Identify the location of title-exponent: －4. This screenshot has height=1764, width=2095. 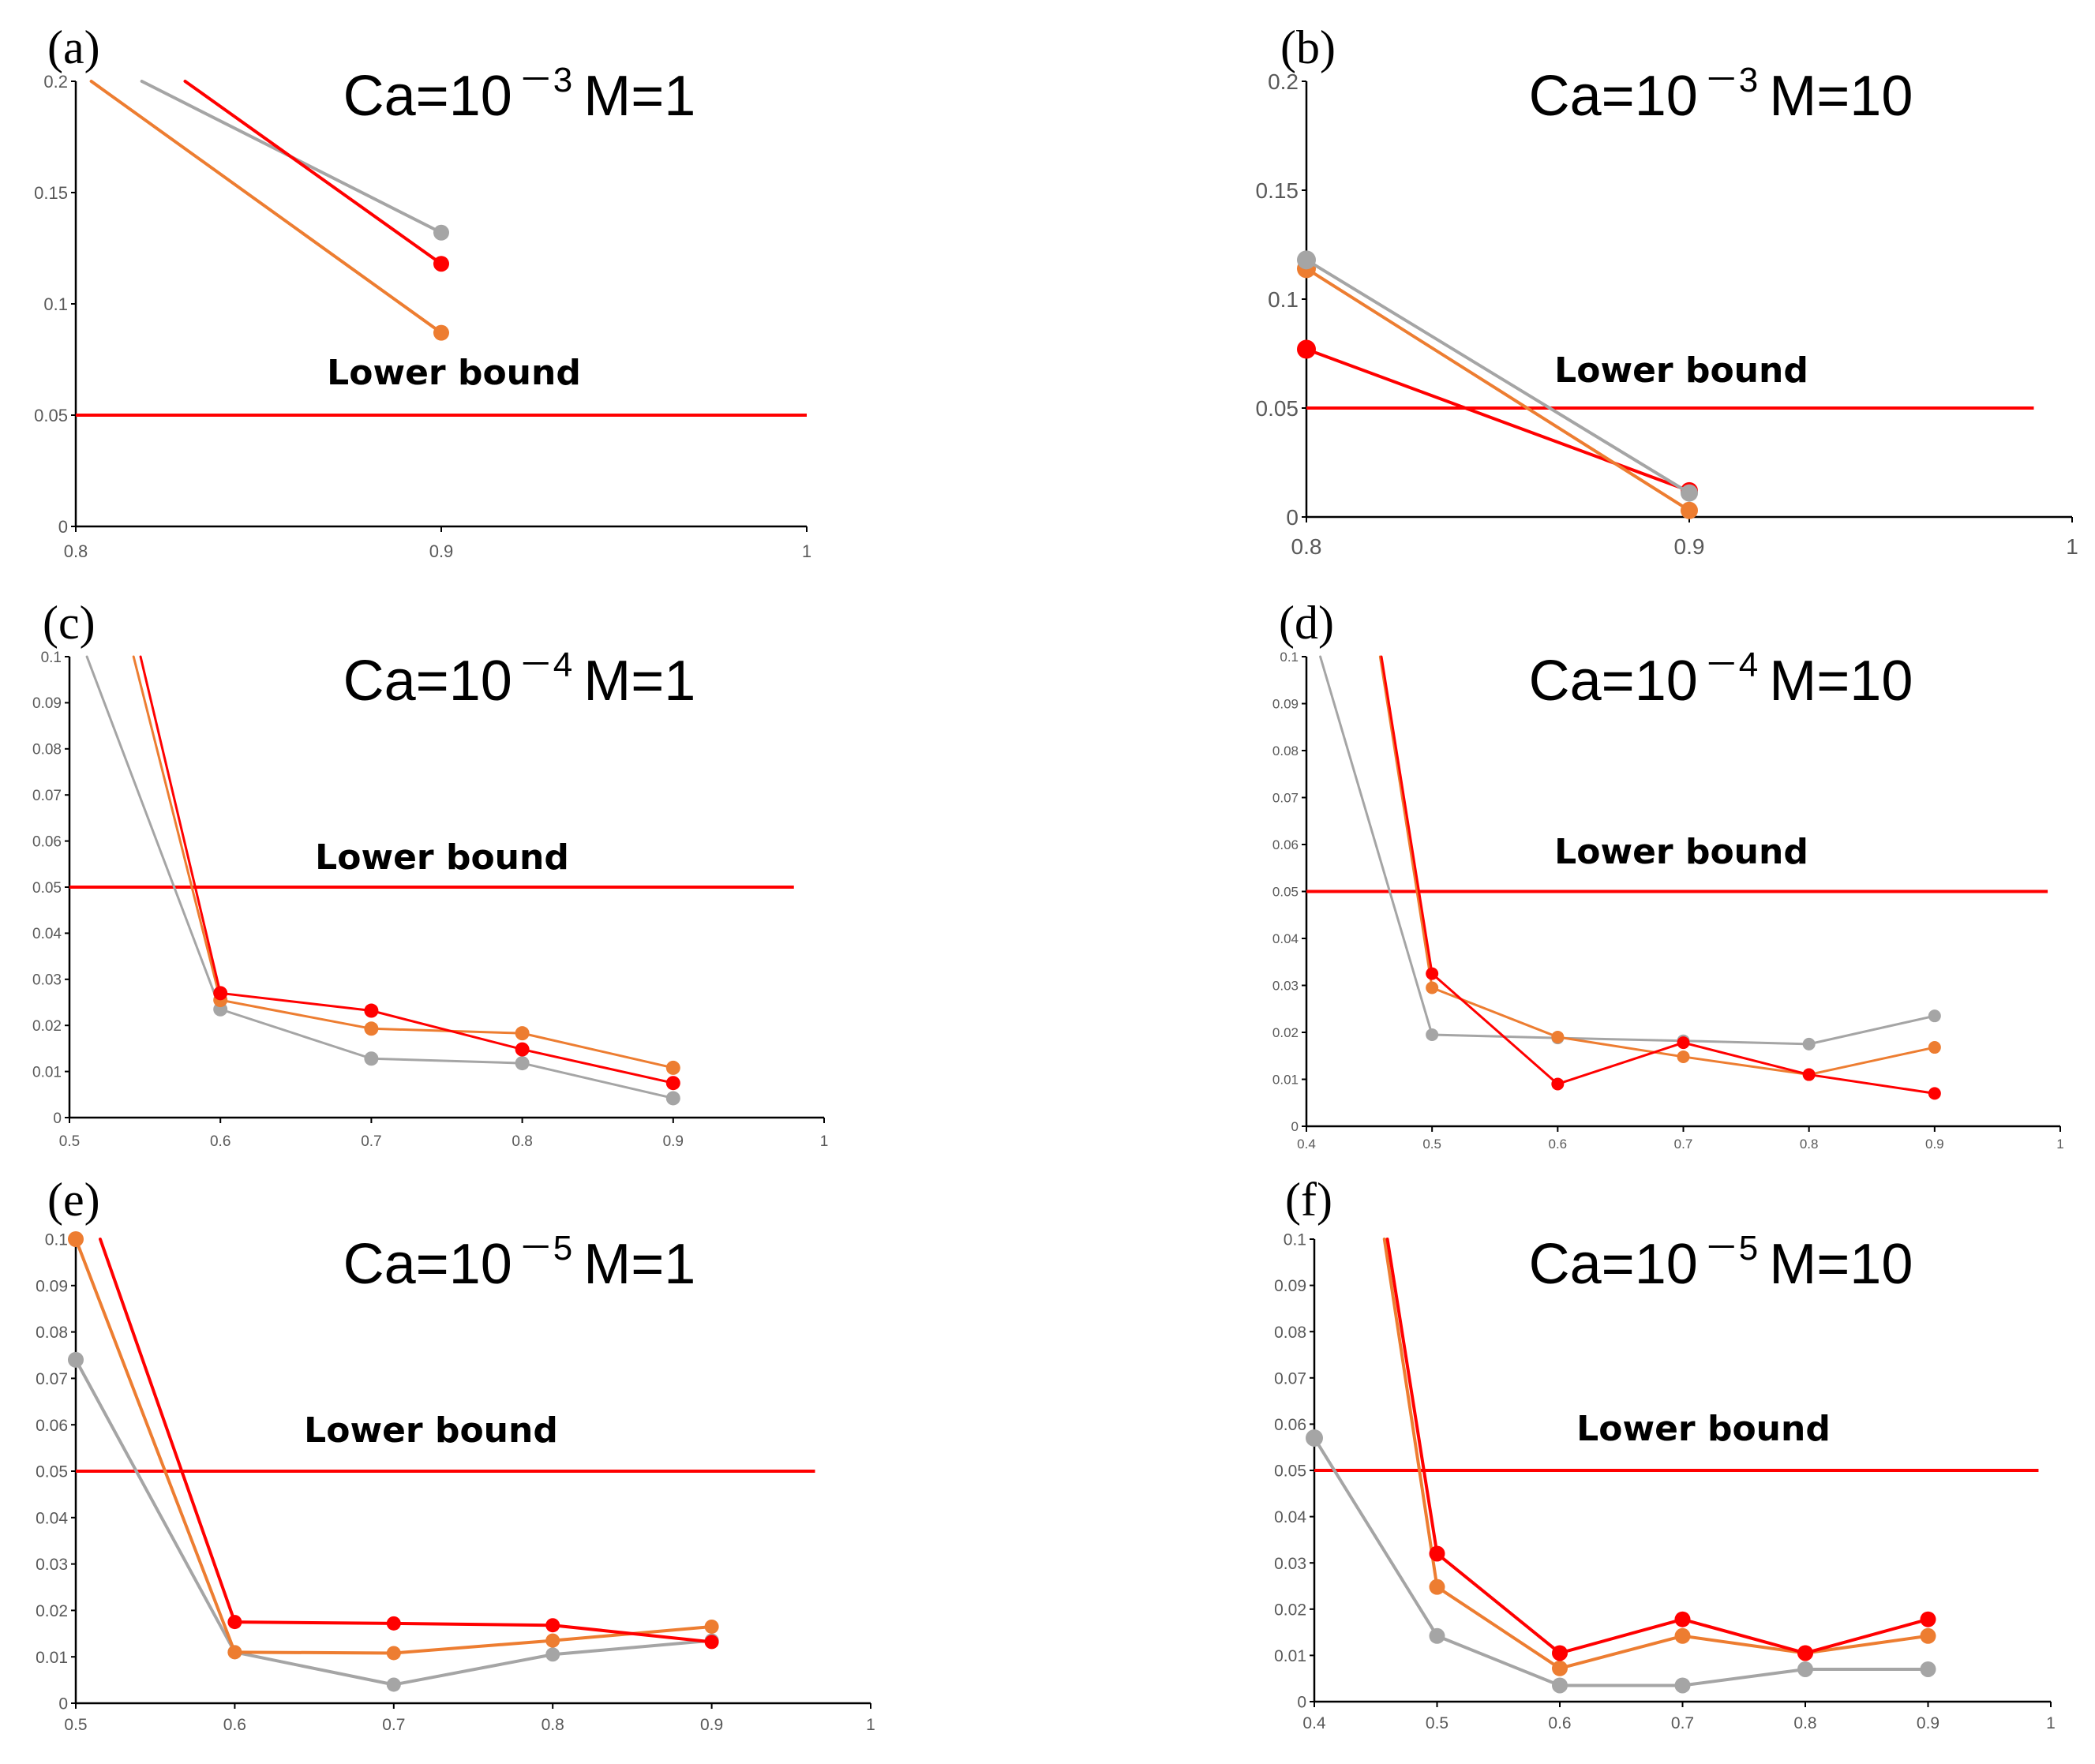
(545, 665).